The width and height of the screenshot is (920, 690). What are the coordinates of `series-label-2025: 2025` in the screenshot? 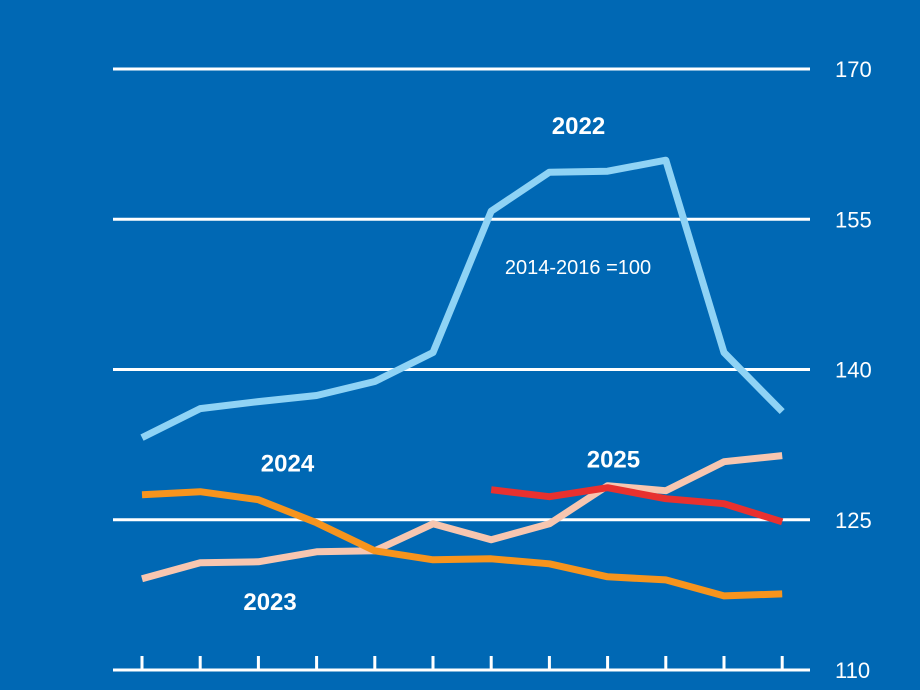 It's located at (613, 460).